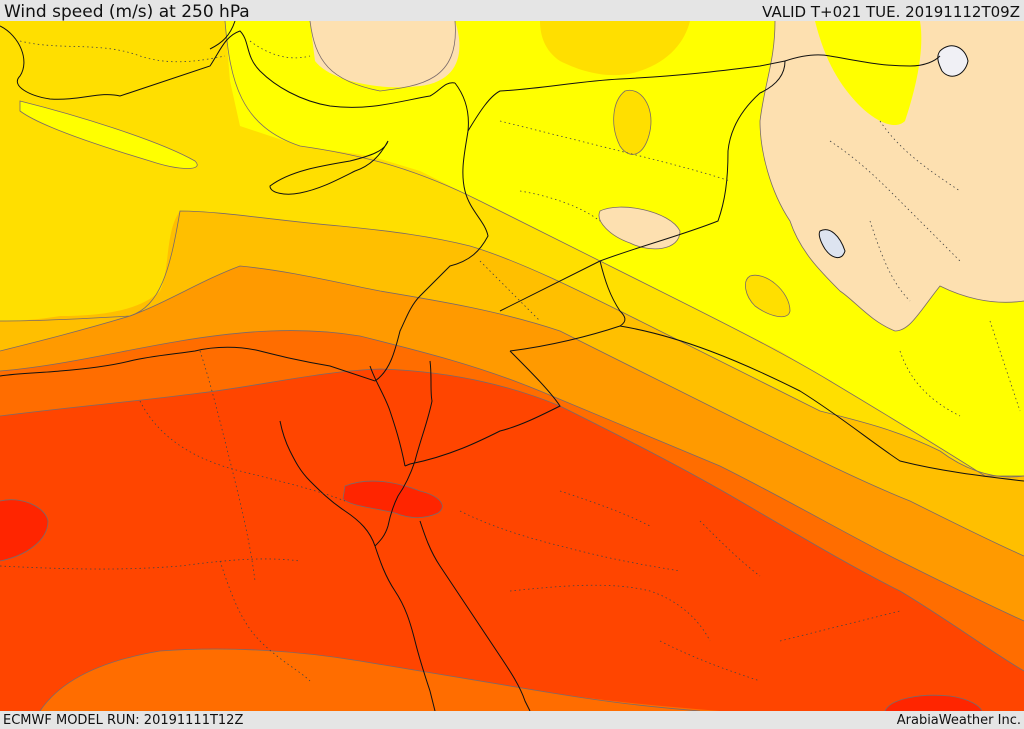  I want to click on valid-time-label: VALID T+021 TUE. 20191112T09Z, so click(891, 12).